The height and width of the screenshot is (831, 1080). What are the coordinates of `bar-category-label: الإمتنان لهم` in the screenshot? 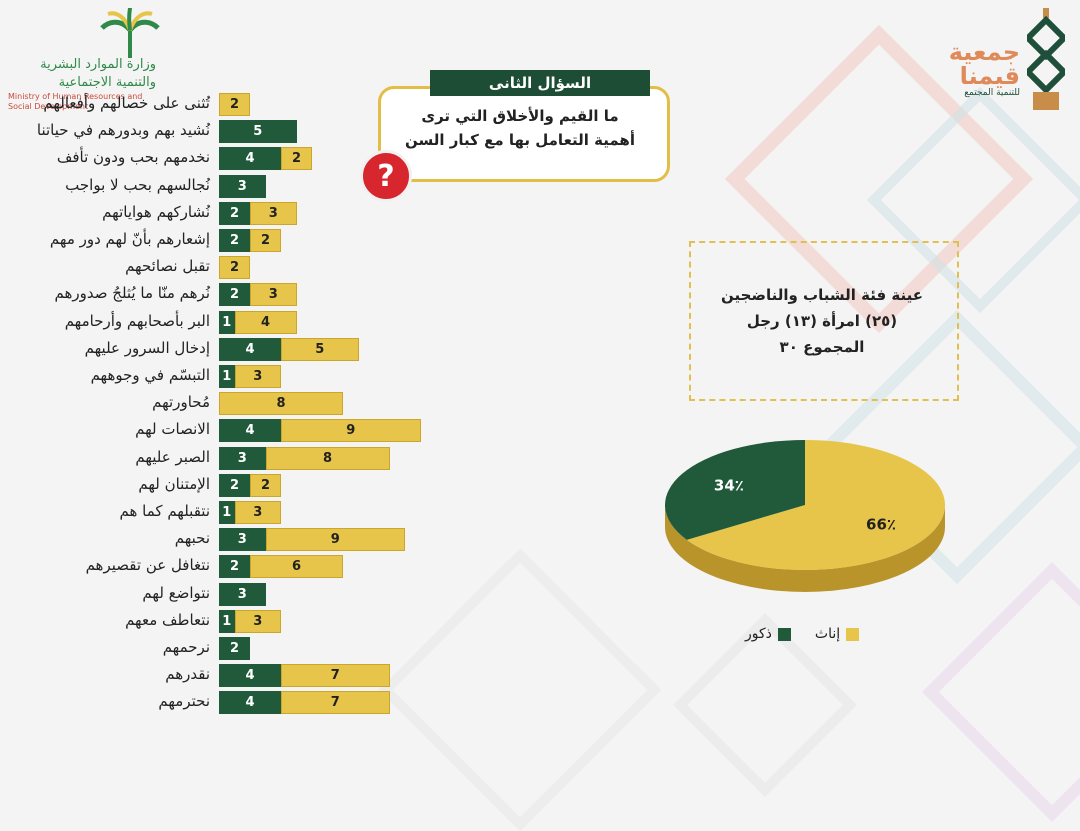 It's located at (174, 483).